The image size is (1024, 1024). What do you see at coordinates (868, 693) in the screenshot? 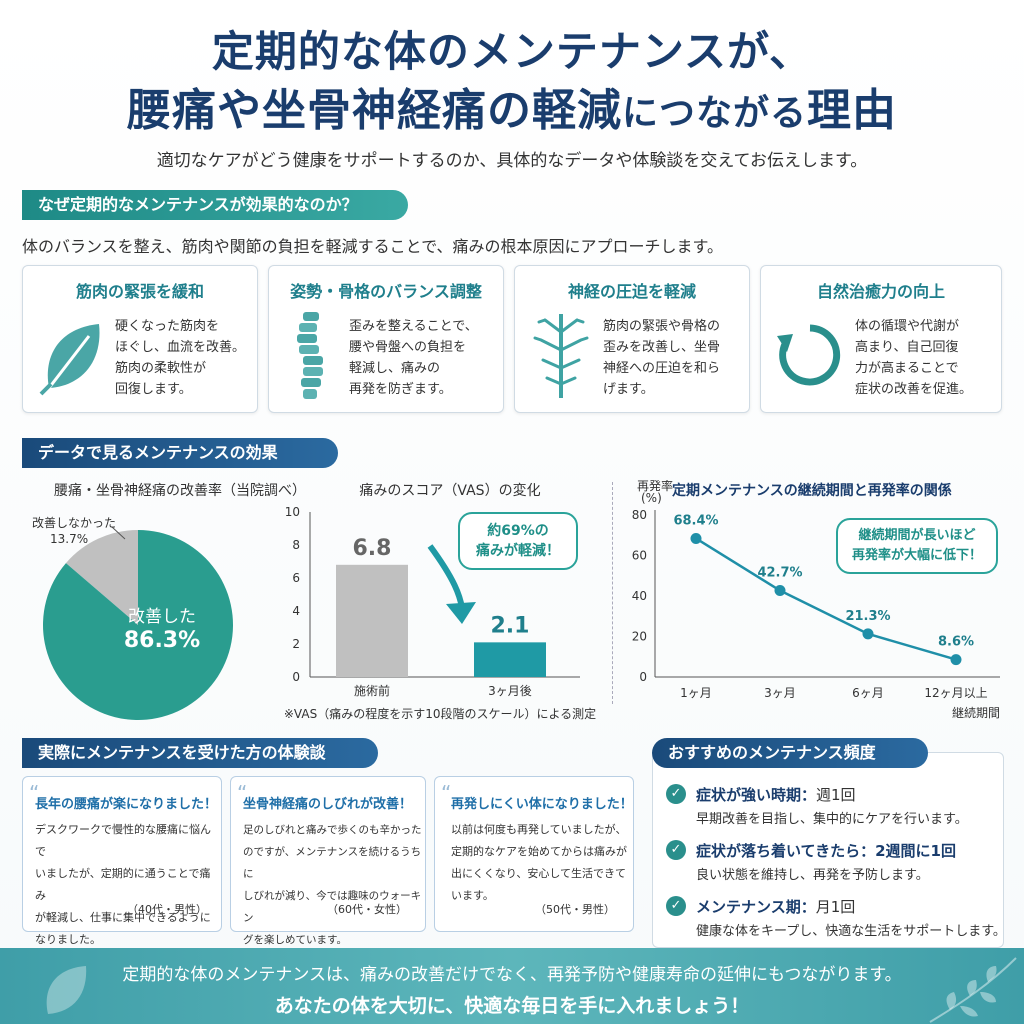
I see `line-category-label: 6ヶ月` at bounding box center [868, 693].